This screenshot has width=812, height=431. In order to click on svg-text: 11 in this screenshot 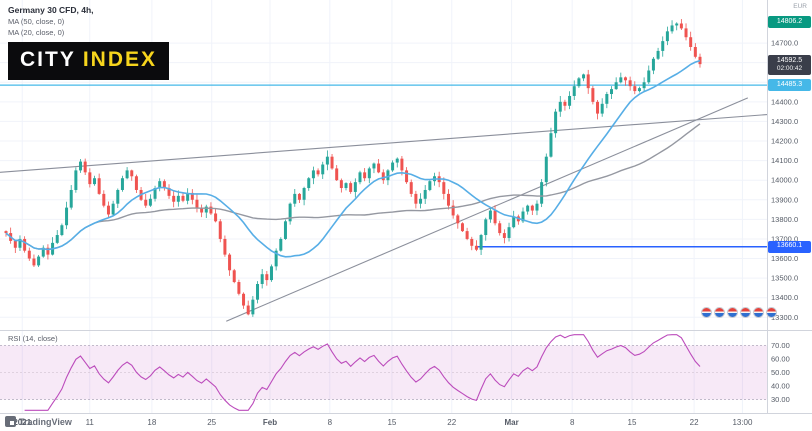, I will do `click(90, 422)`.